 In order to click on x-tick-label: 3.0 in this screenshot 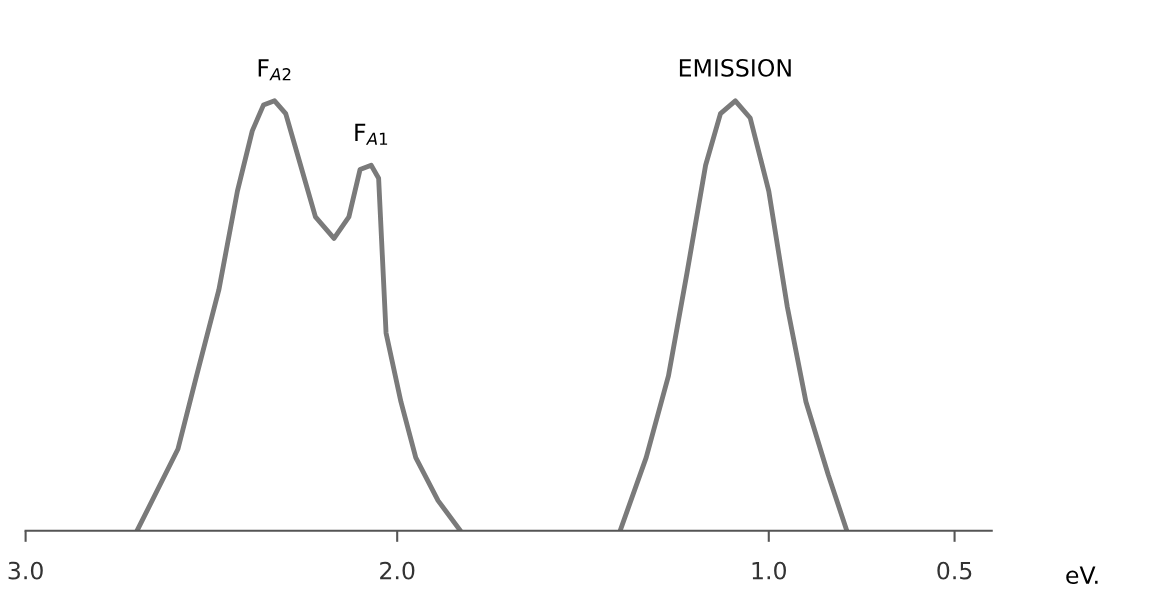, I will do `click(25, 570)`.